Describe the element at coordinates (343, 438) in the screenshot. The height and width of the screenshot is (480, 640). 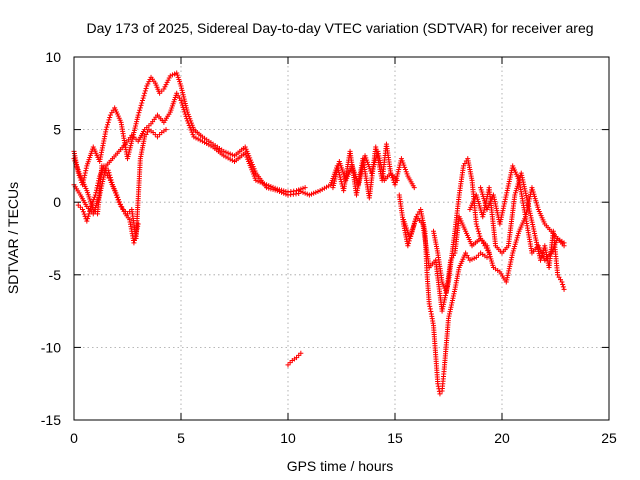
I see `x-tick-labels: 0 5 10 15 20 25` at that location.